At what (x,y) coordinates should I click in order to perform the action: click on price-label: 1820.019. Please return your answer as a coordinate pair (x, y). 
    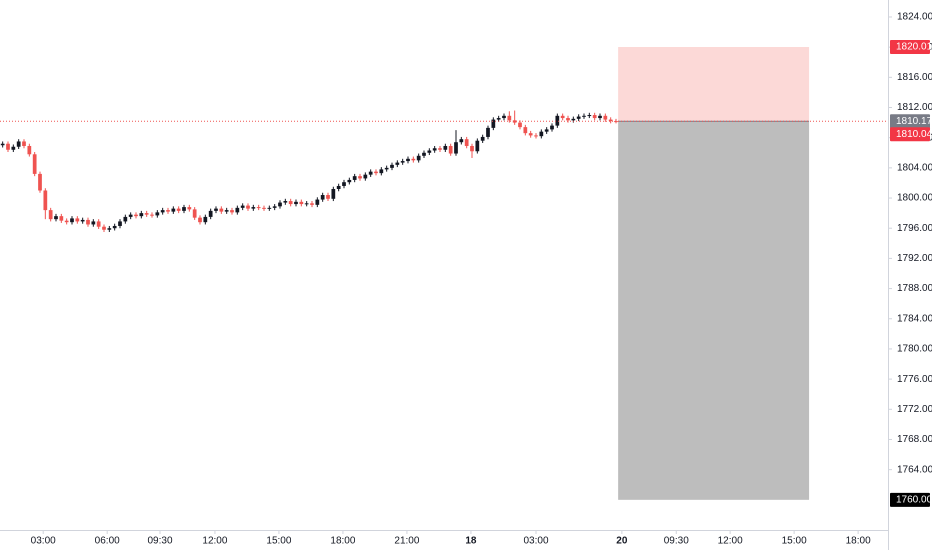
    Looking at the image, I should click on (911, 47).